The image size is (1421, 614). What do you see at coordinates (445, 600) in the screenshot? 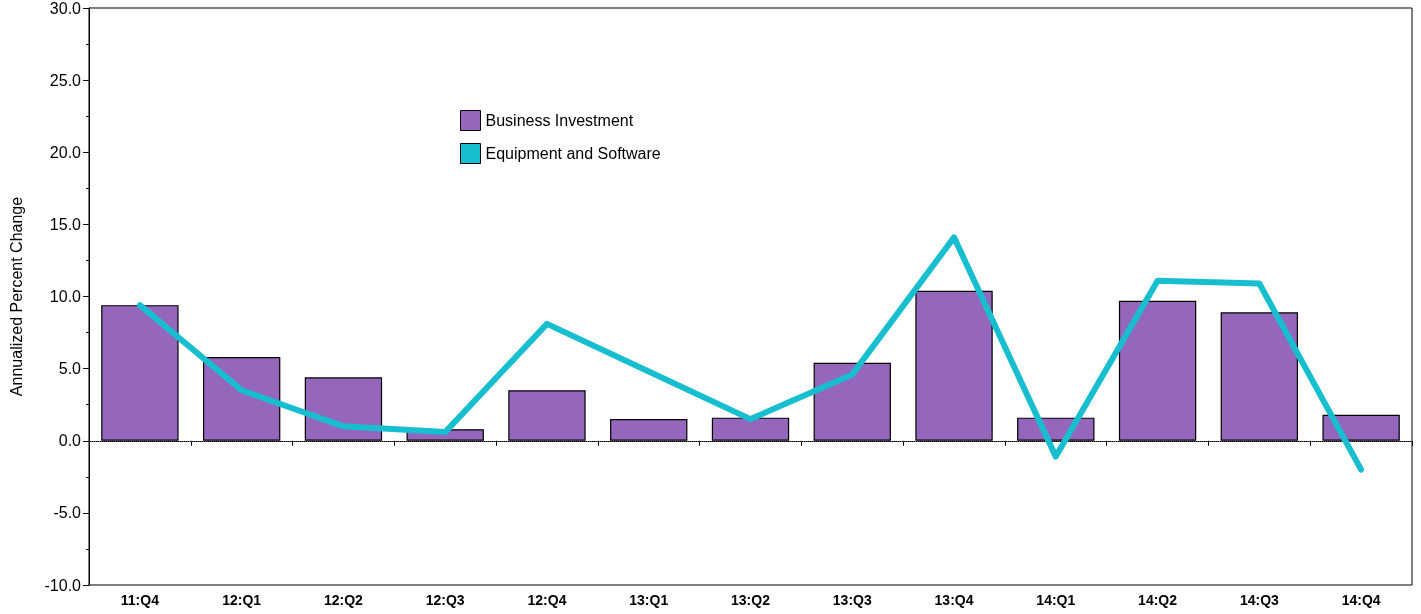
I see `x-tick-label: 12:Q3` at bounding box center [445, 600].